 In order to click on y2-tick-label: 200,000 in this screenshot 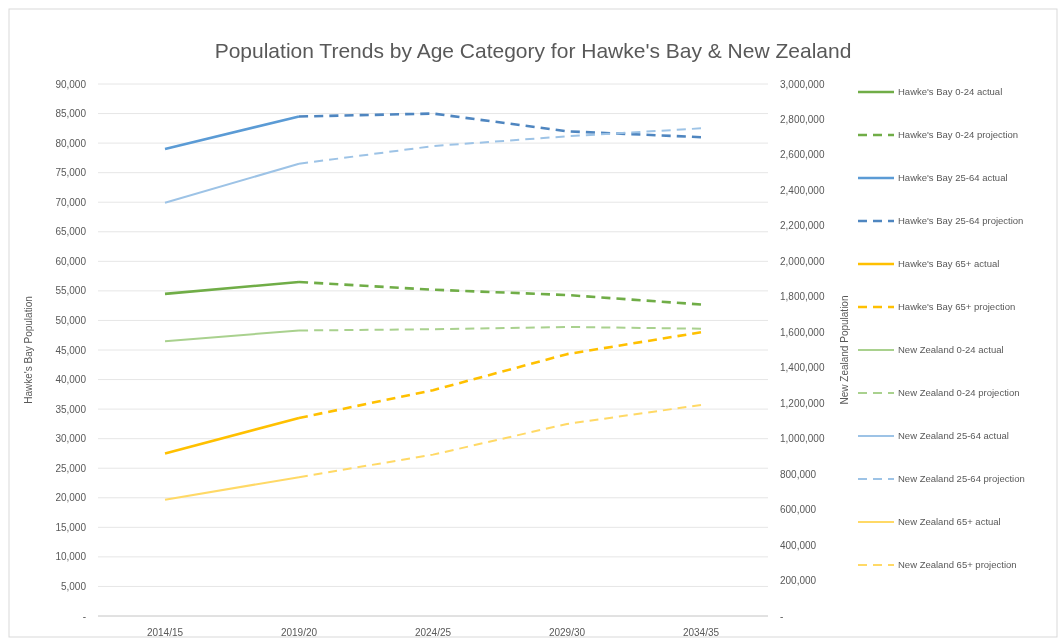, I will do `click(798, 581)`.